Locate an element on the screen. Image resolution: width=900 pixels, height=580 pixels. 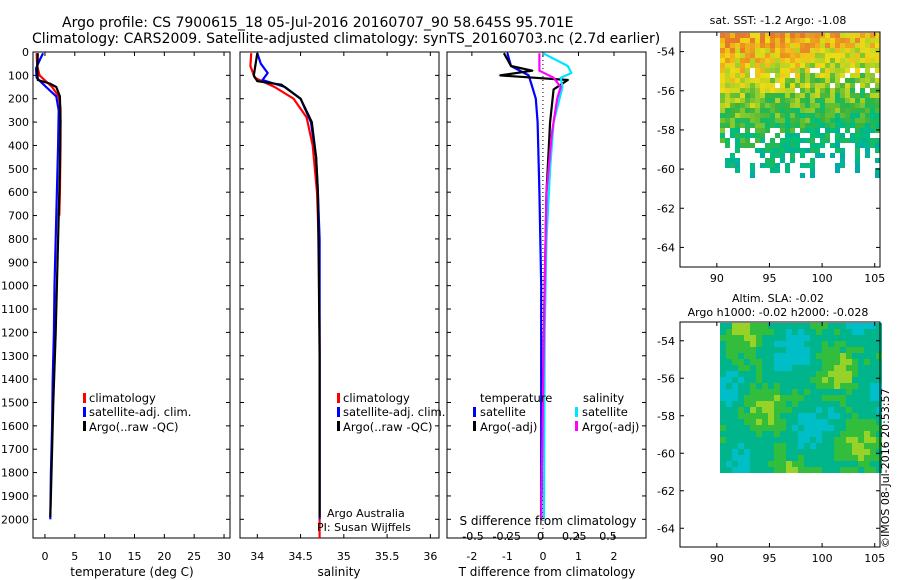
salinity-lines is located at coordinates (285, 295).